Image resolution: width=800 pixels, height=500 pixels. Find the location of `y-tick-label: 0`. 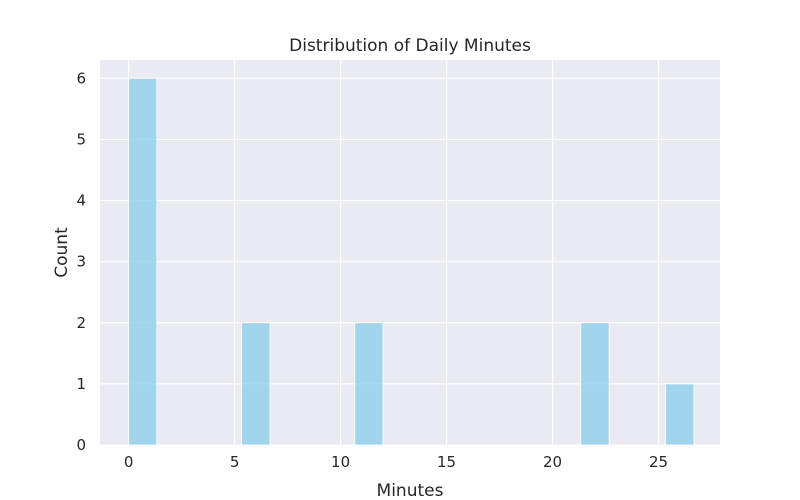

y-tick-label: 0 is located at coordinates (81, 445).